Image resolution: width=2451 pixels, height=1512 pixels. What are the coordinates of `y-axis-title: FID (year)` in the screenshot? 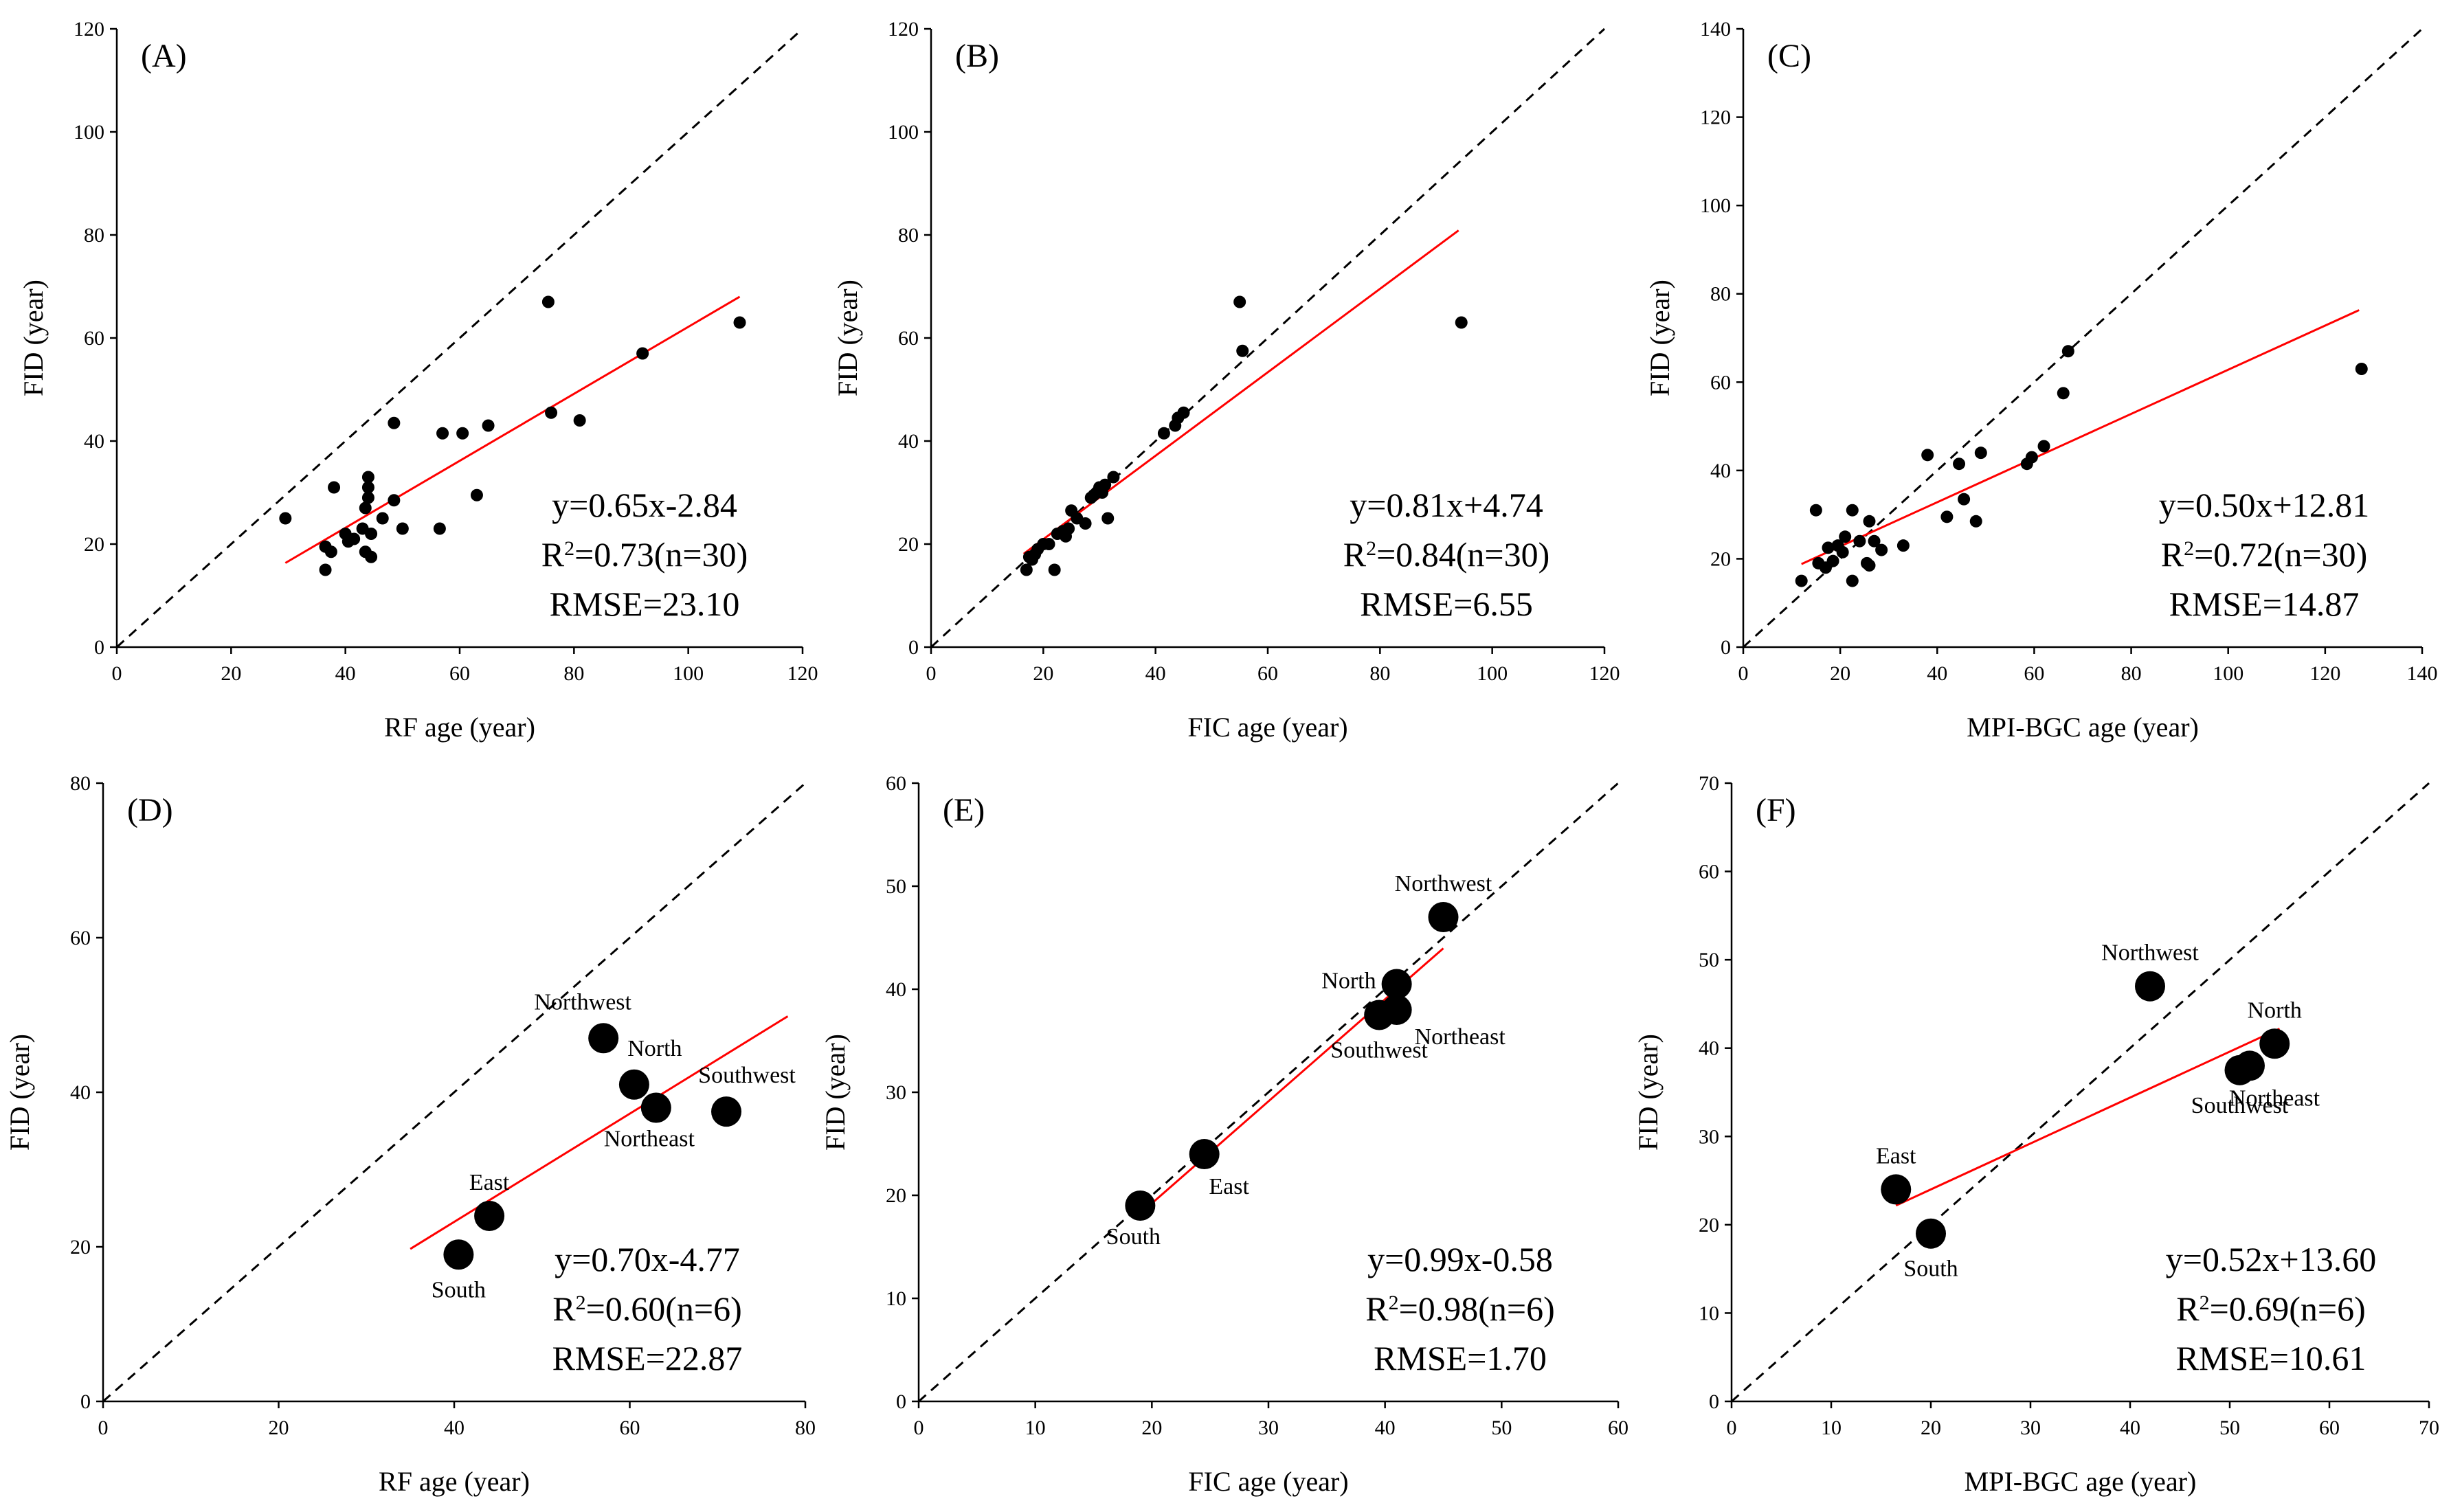 It's located at (33, 338).